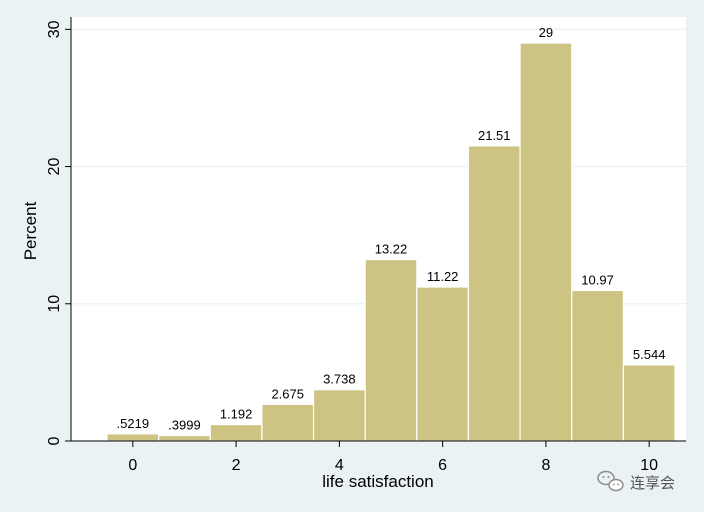 The width and height of the screenshot is (704, 512). I want to click on x-tick-label: 0, so click(132, 465).